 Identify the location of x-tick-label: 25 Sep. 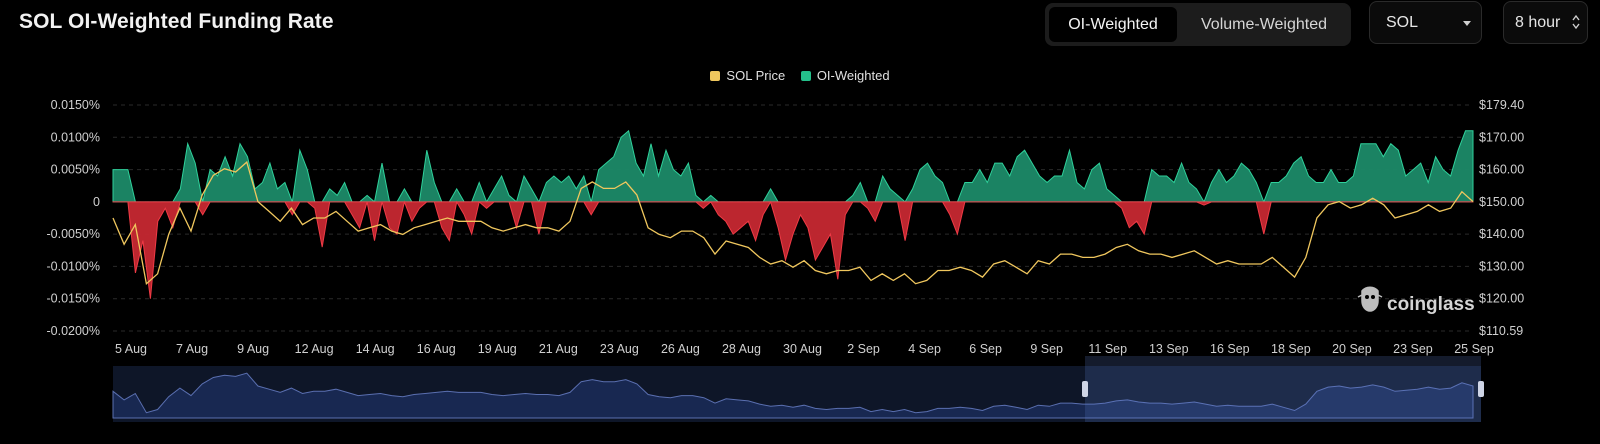
(1474, 349).